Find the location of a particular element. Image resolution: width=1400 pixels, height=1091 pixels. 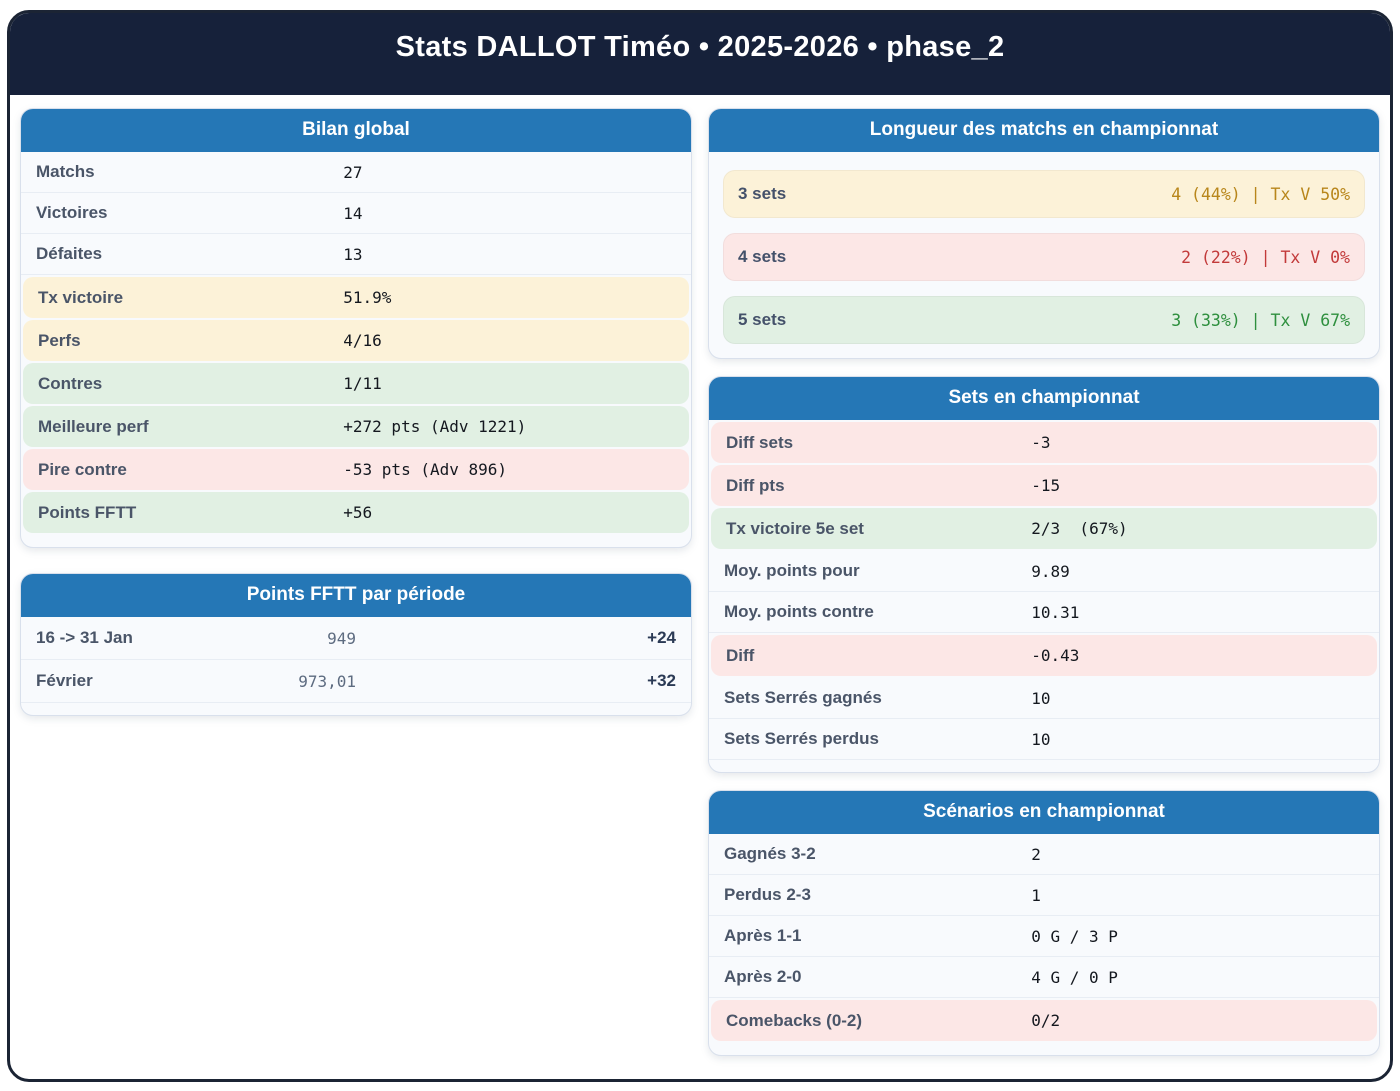

stat-value: 1/11 is located at coordinates (362, 383).